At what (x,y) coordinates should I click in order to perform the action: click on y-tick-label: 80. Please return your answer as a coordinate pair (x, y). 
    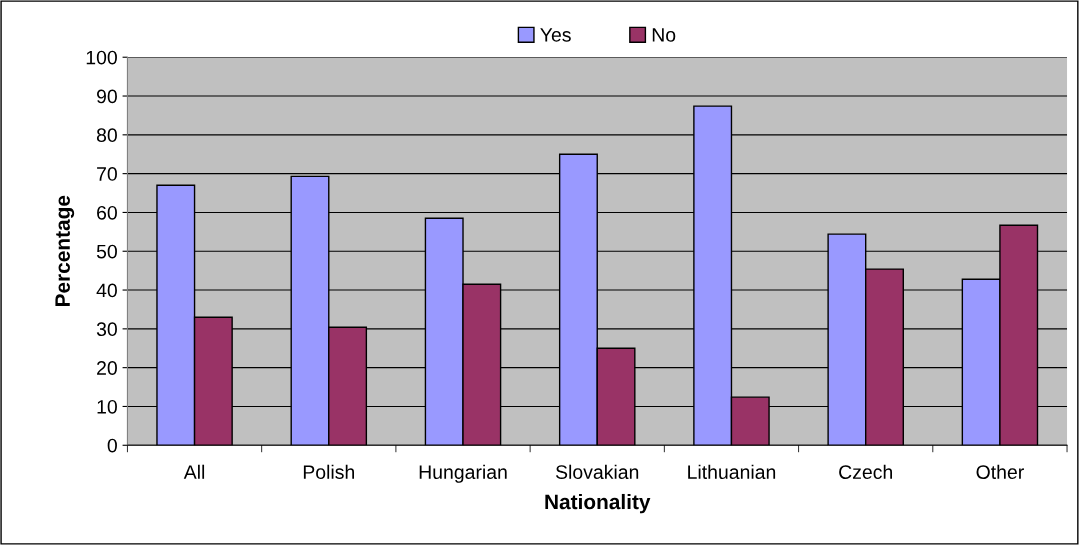
    Looking at the image, I should click on (106, 135).